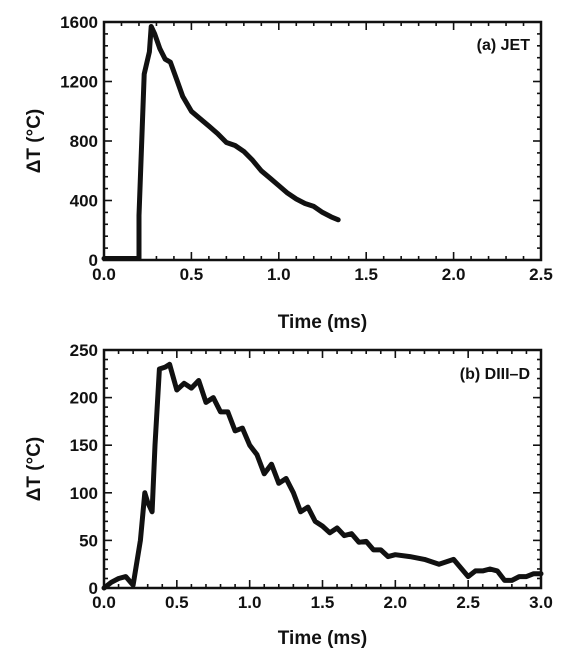 The width and height of the screenshot is (563, 656). I want to click on y-tick-label: 800, so click(84, 141).